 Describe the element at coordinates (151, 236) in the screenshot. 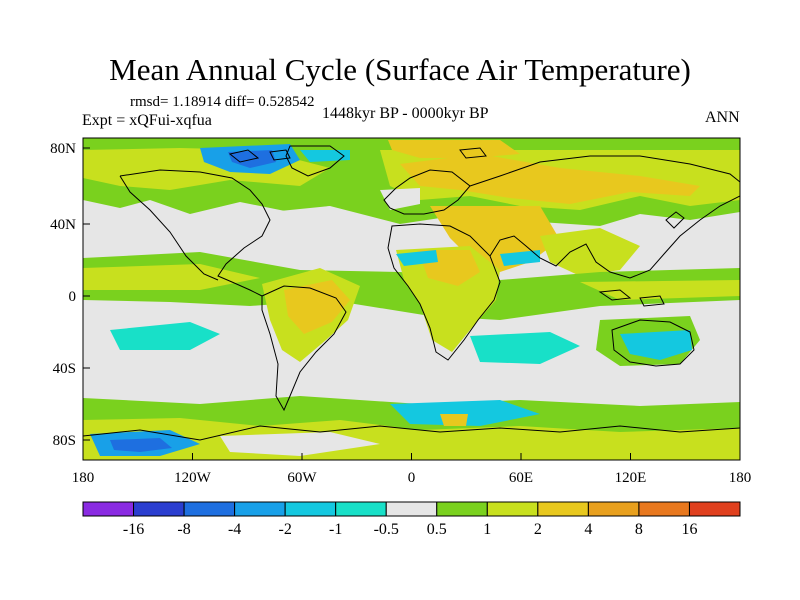

I see `anomaly-north-pacific-neutral` at that location.